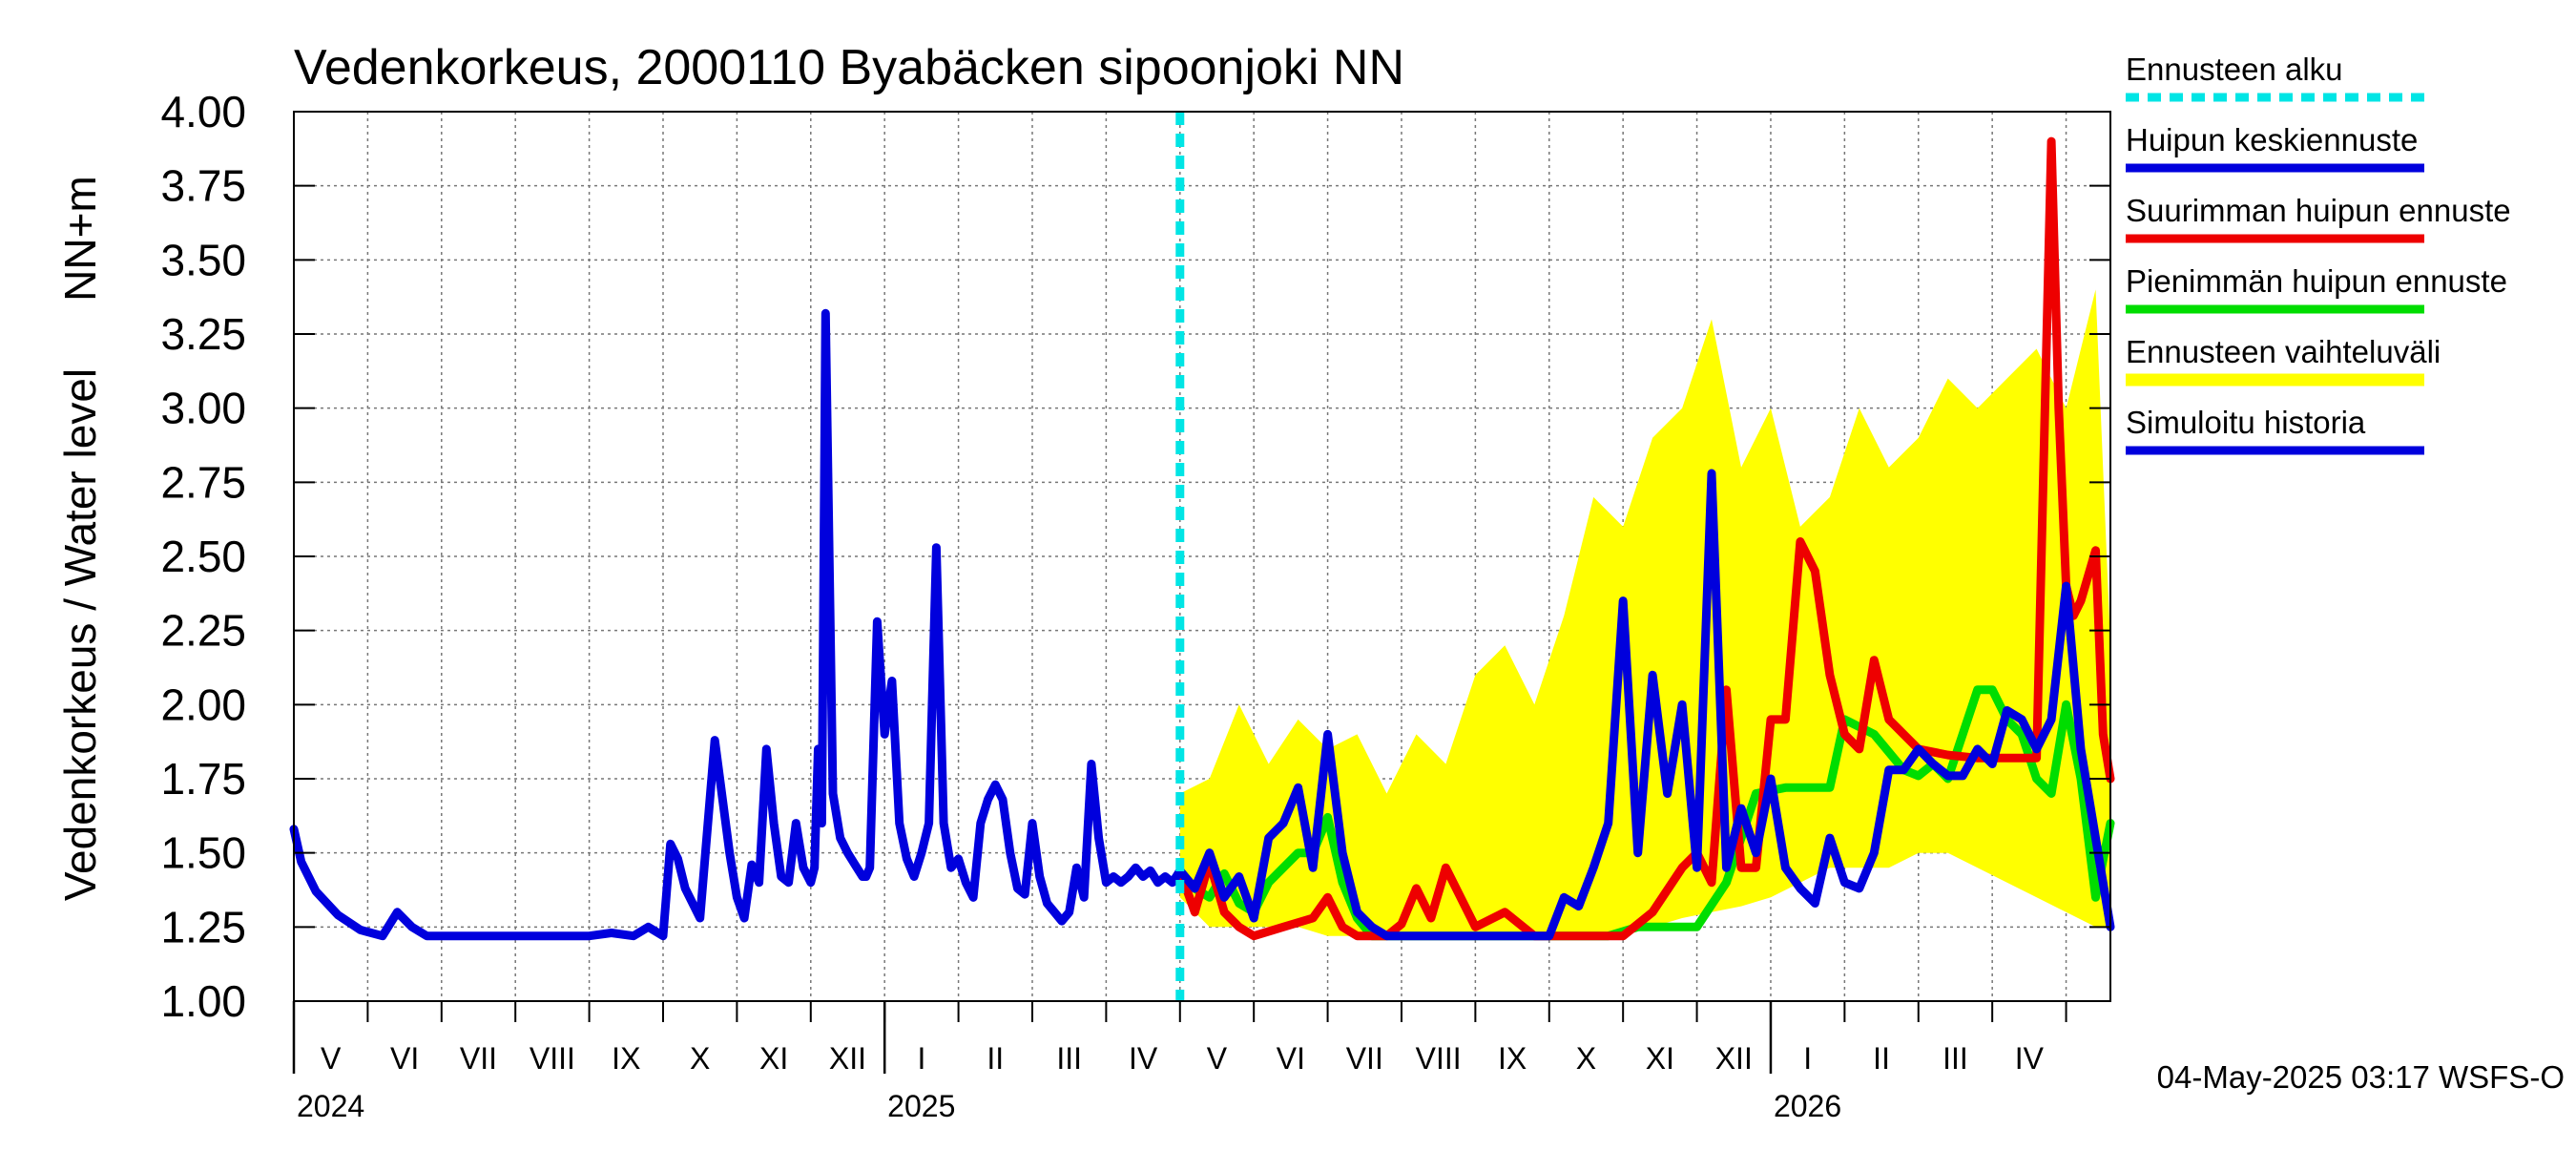 Image resolution: width=2576 pixels, height=1150 pixels. What do you see at coordinates (1439, 1058) in the screenshot?
I see `x-month-label-15: VIII` at bounding box center [1439, 1058].